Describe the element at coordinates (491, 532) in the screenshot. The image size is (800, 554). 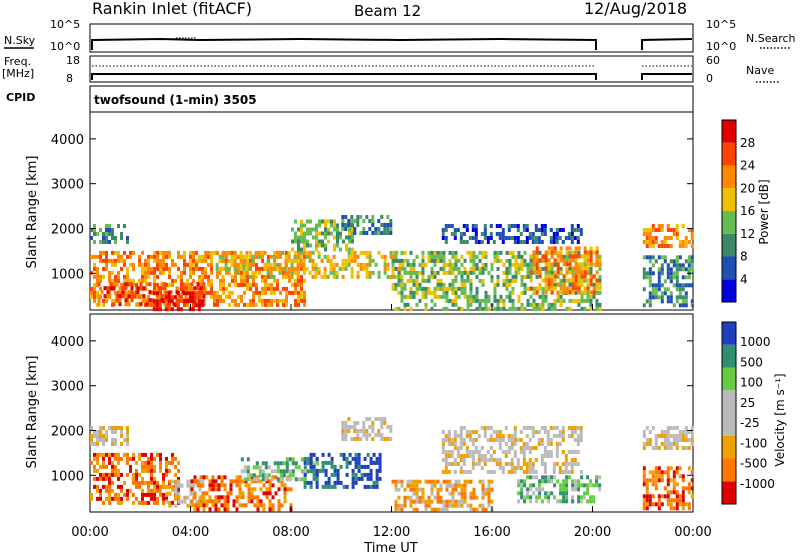
I see `x-tick-label: 16:00` at that location.